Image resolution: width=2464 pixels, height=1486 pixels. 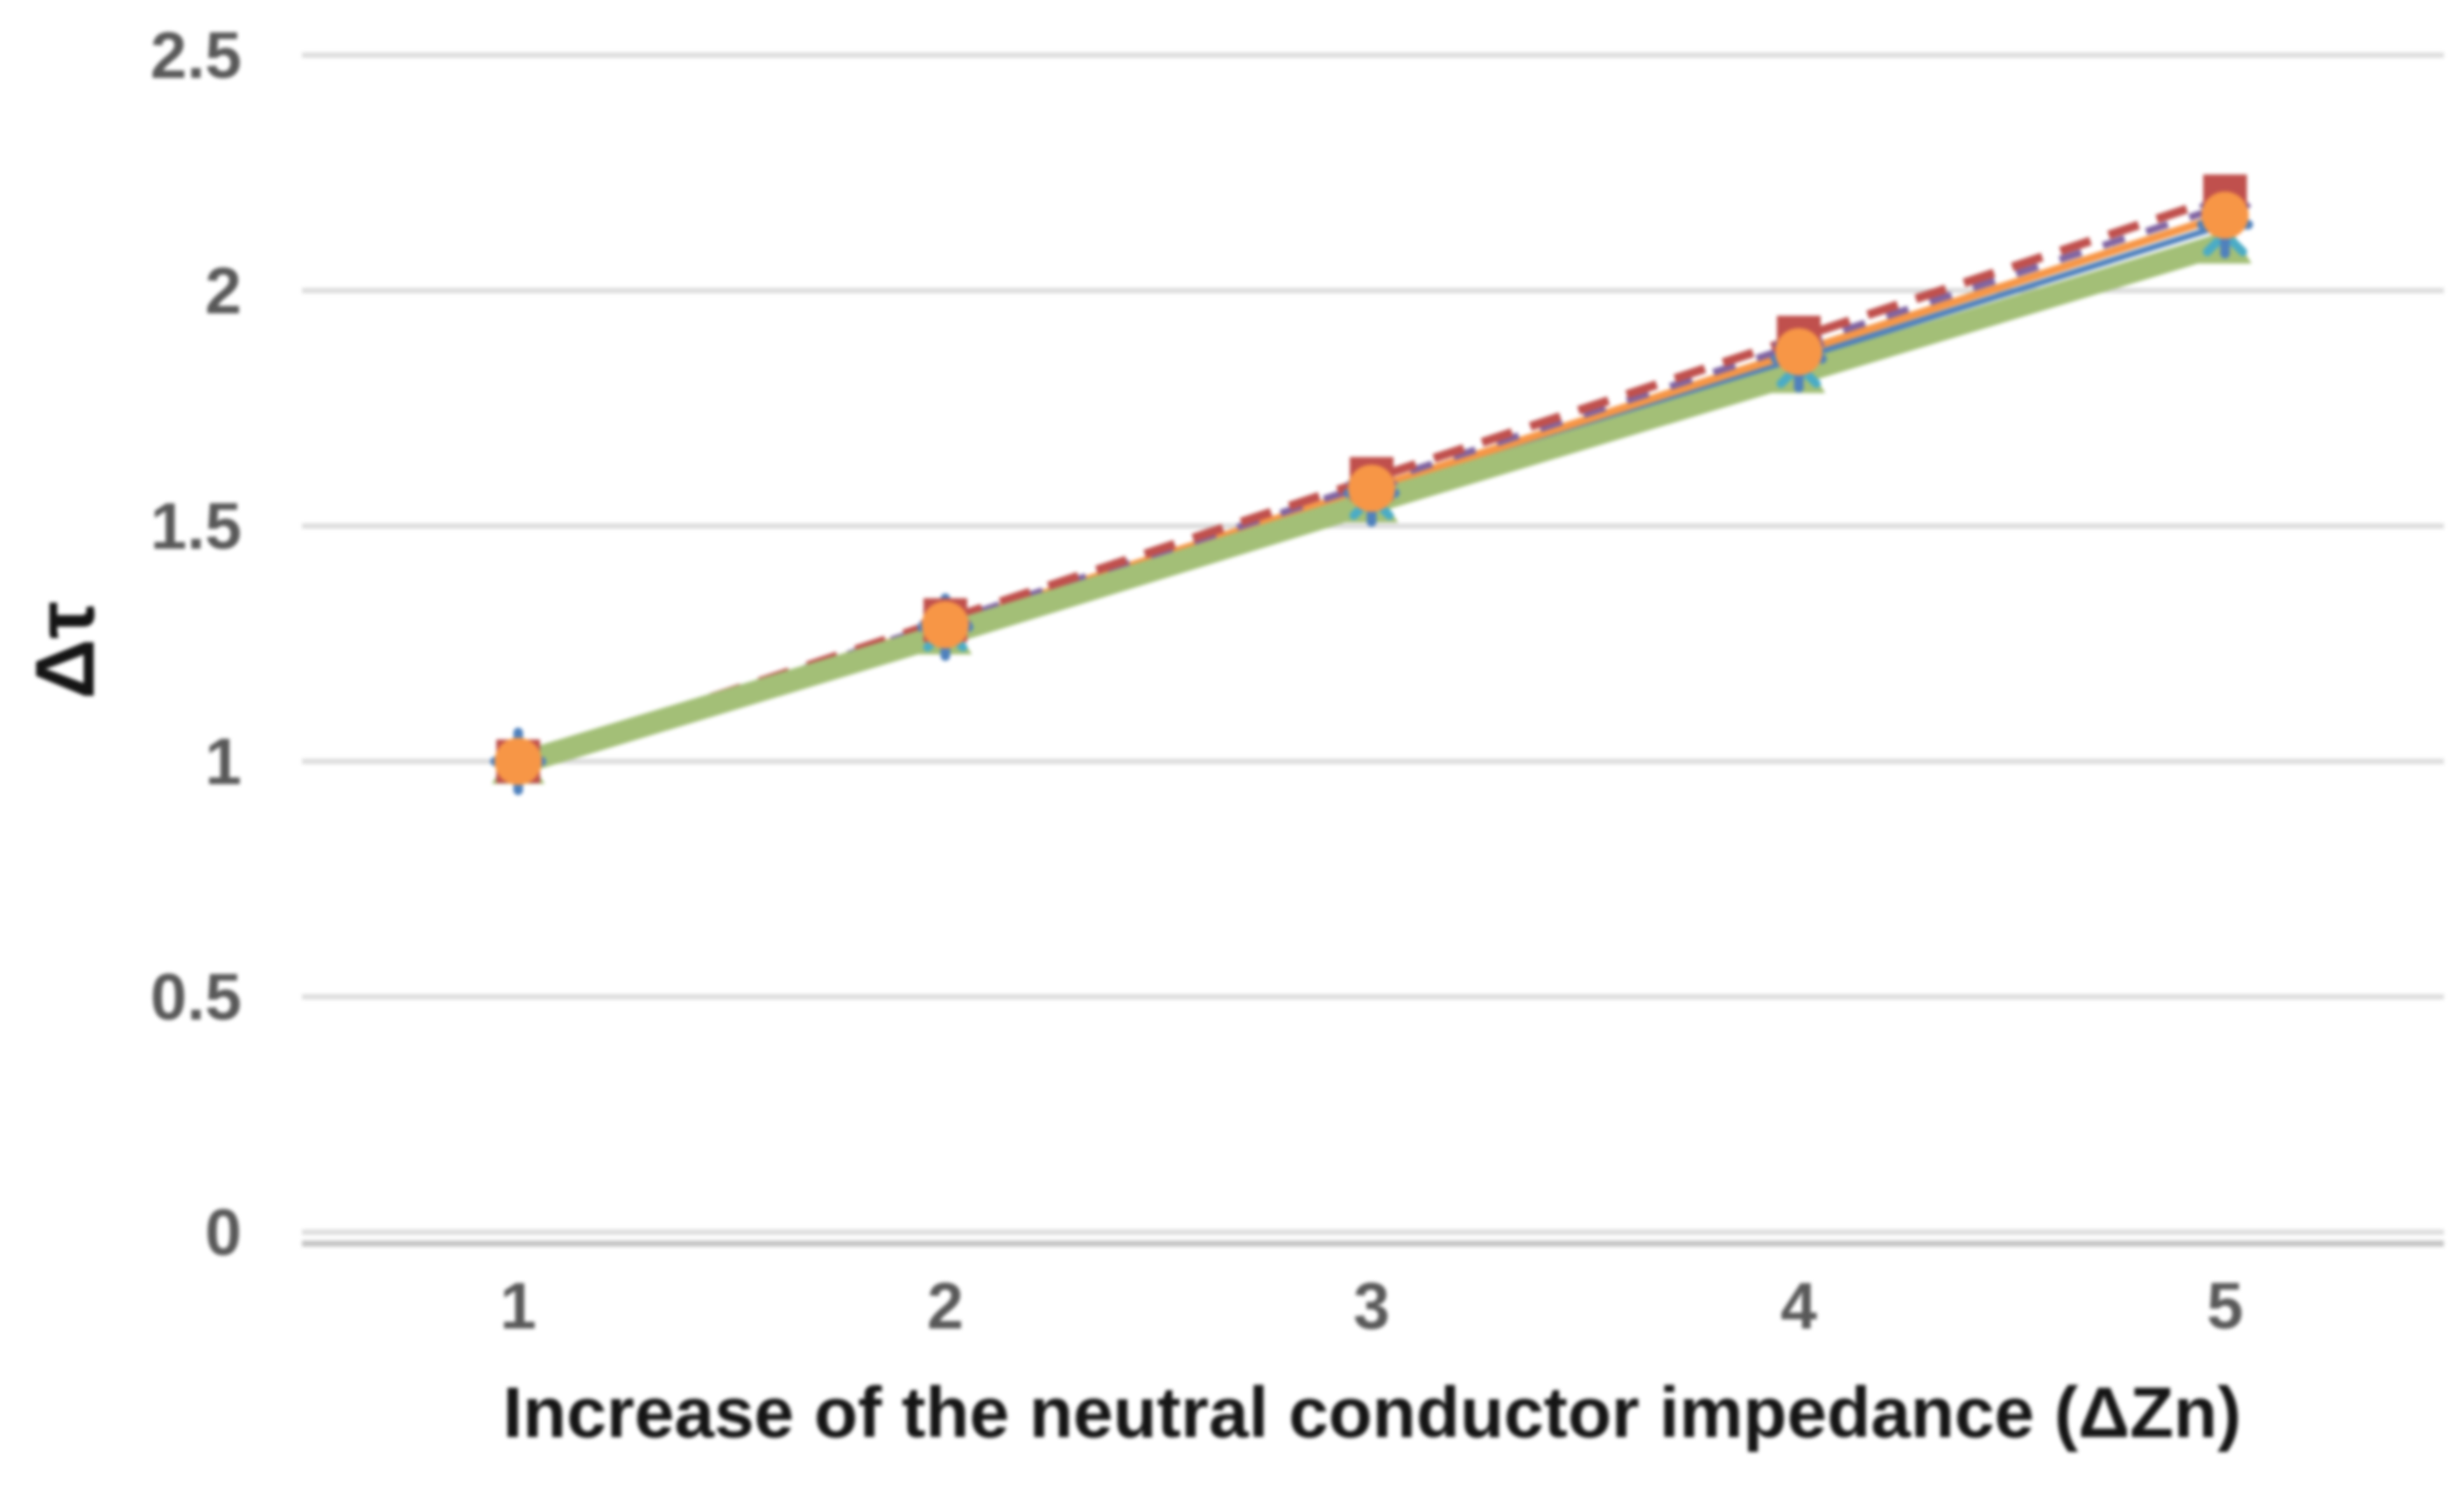 I want to click on y-tick-label: 1.5, so click(x=196, y=526).